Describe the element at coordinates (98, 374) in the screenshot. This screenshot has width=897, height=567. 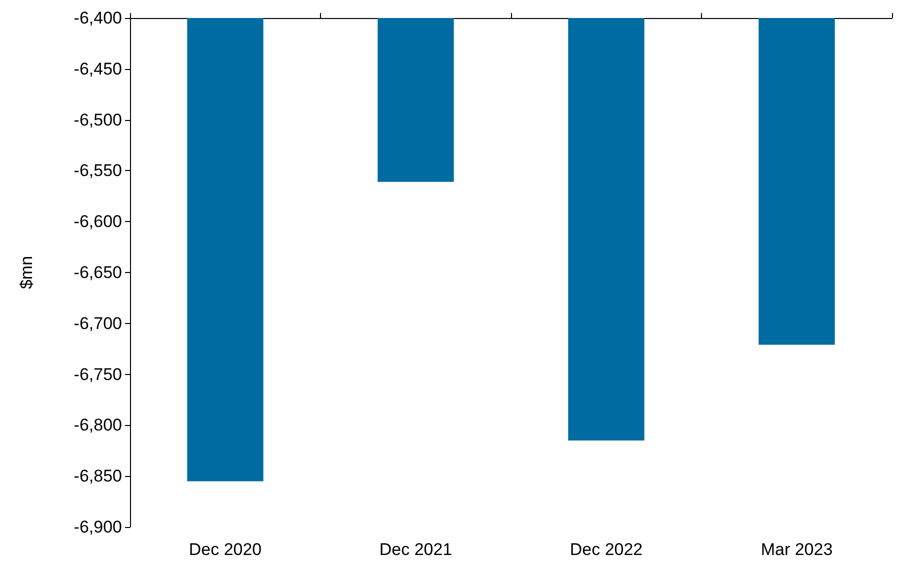
I see `y-tick-label: -6,750` at that location.